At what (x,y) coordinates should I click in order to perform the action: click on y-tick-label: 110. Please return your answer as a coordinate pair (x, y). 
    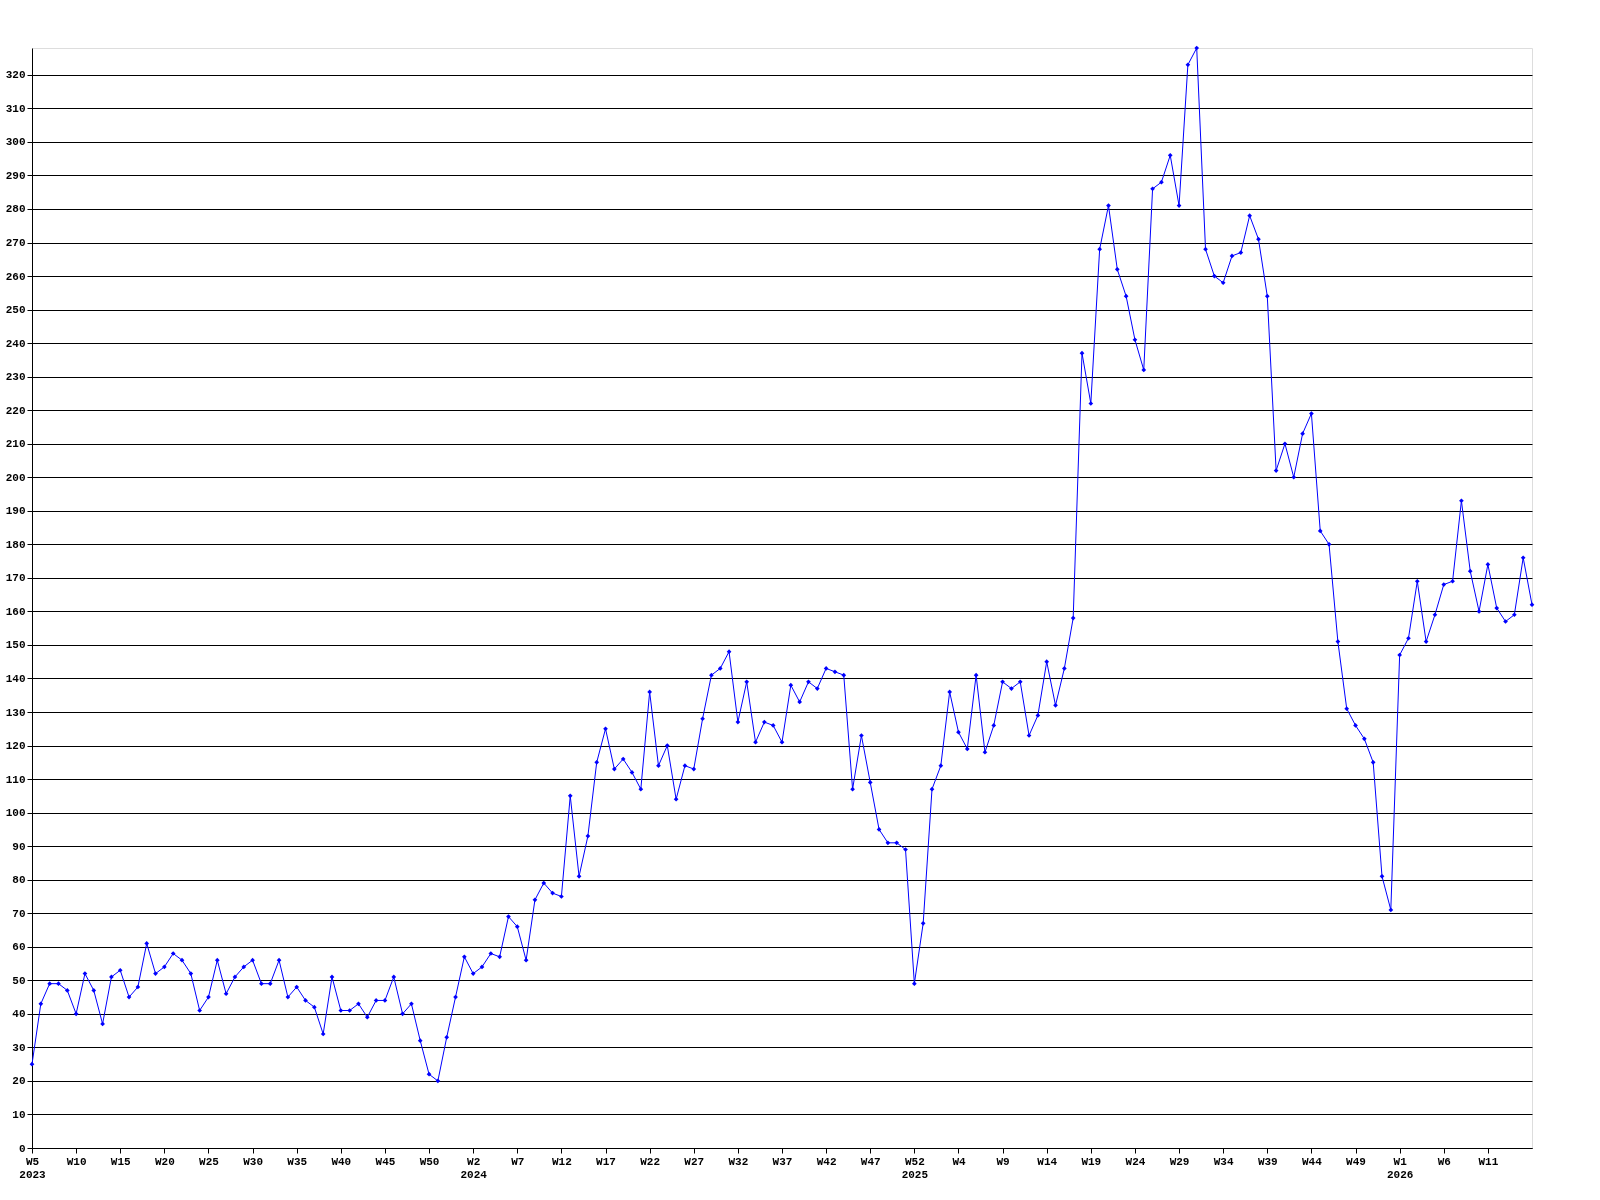
    Looking at the image, I should click on (15, 779).